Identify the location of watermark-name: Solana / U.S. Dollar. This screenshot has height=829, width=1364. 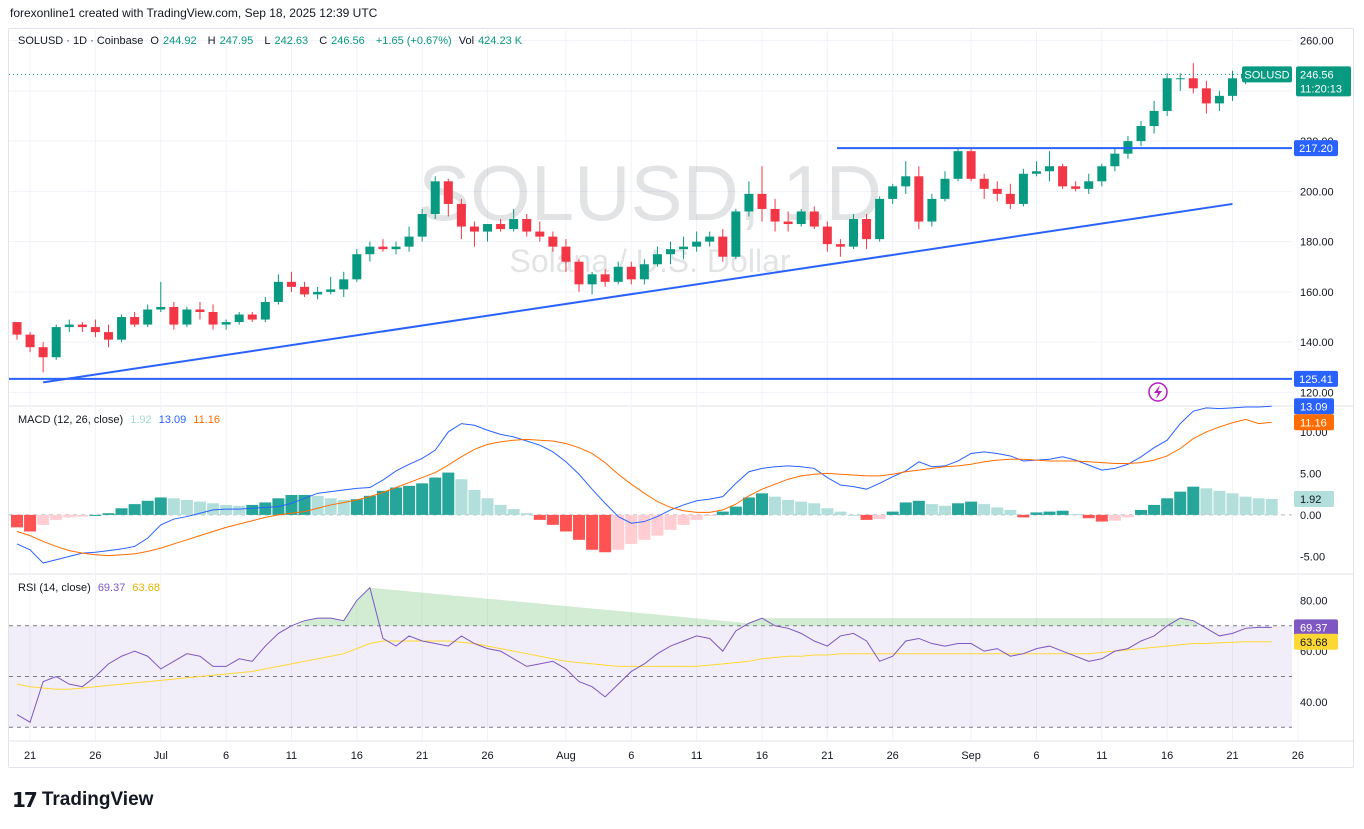
(649, 261).